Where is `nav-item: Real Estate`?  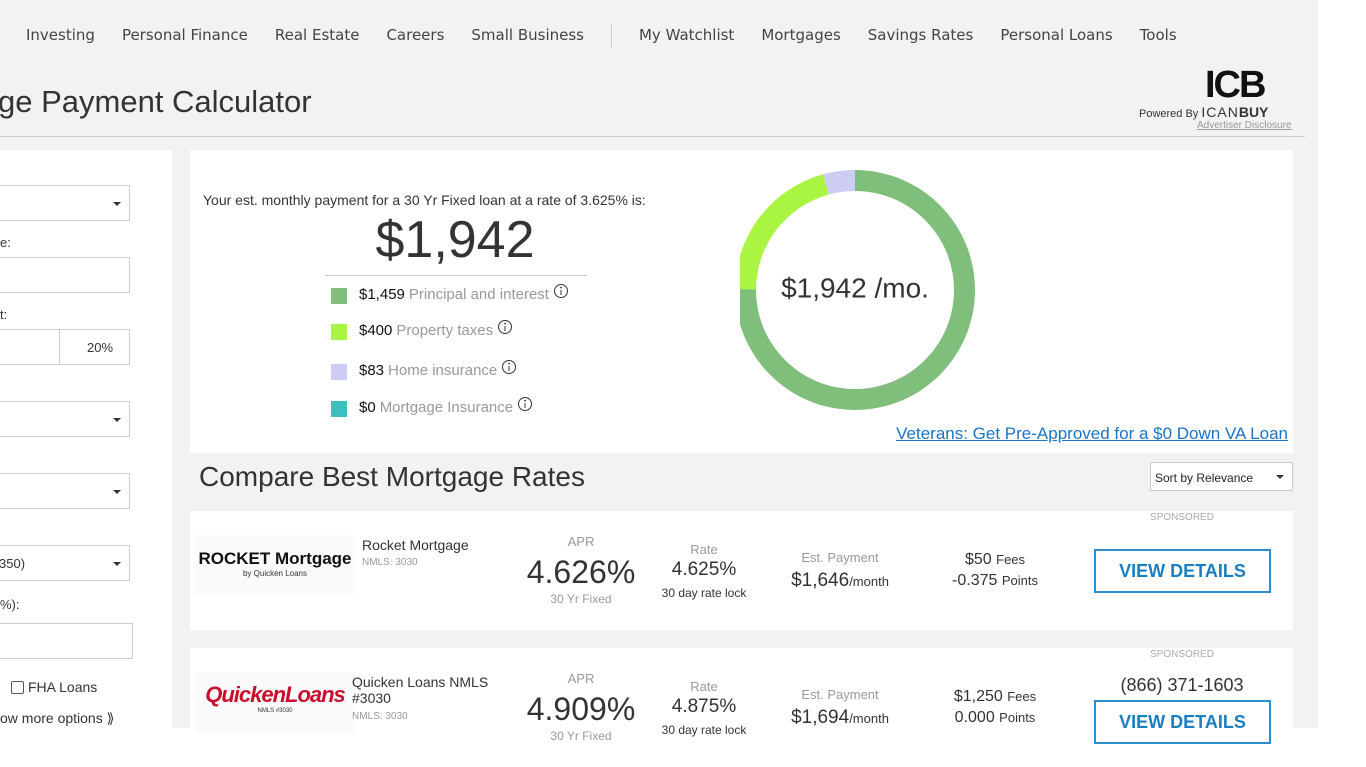 nav-item: Real Estate is located at coordinates (317, 35).